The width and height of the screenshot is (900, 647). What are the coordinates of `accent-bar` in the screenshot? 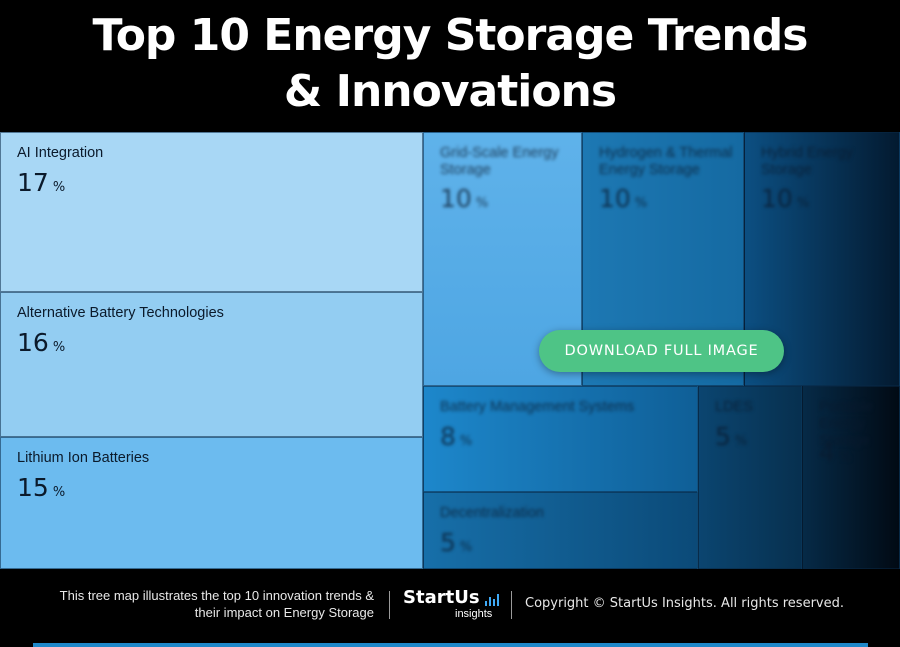 It's located at (450, 645).